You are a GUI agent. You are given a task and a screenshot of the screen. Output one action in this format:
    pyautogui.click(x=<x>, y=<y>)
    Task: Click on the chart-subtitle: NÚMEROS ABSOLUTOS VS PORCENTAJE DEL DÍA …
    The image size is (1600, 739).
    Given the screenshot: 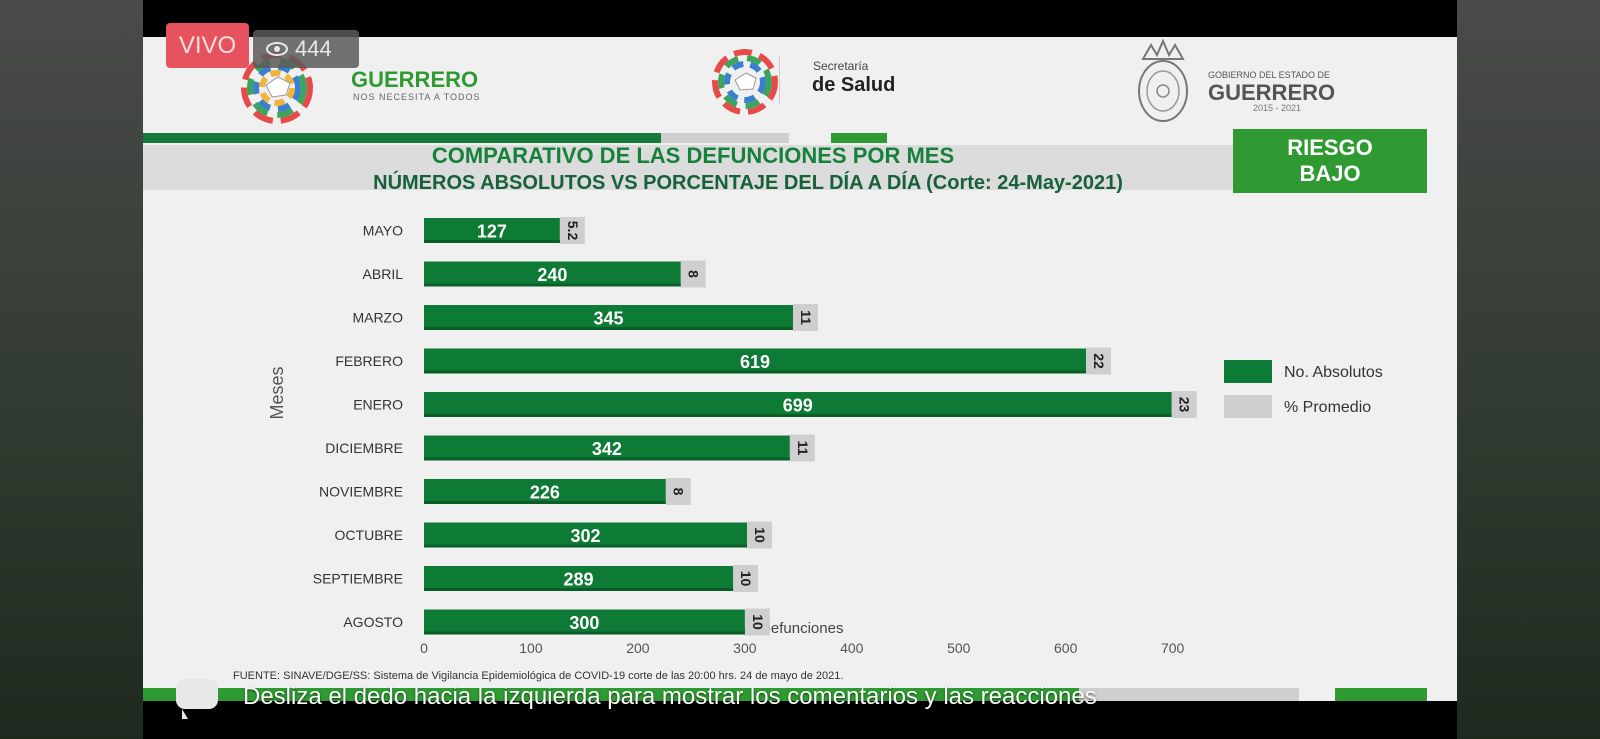 What is the action you would take?
    pyautogui.click(x=748, y=183)
    